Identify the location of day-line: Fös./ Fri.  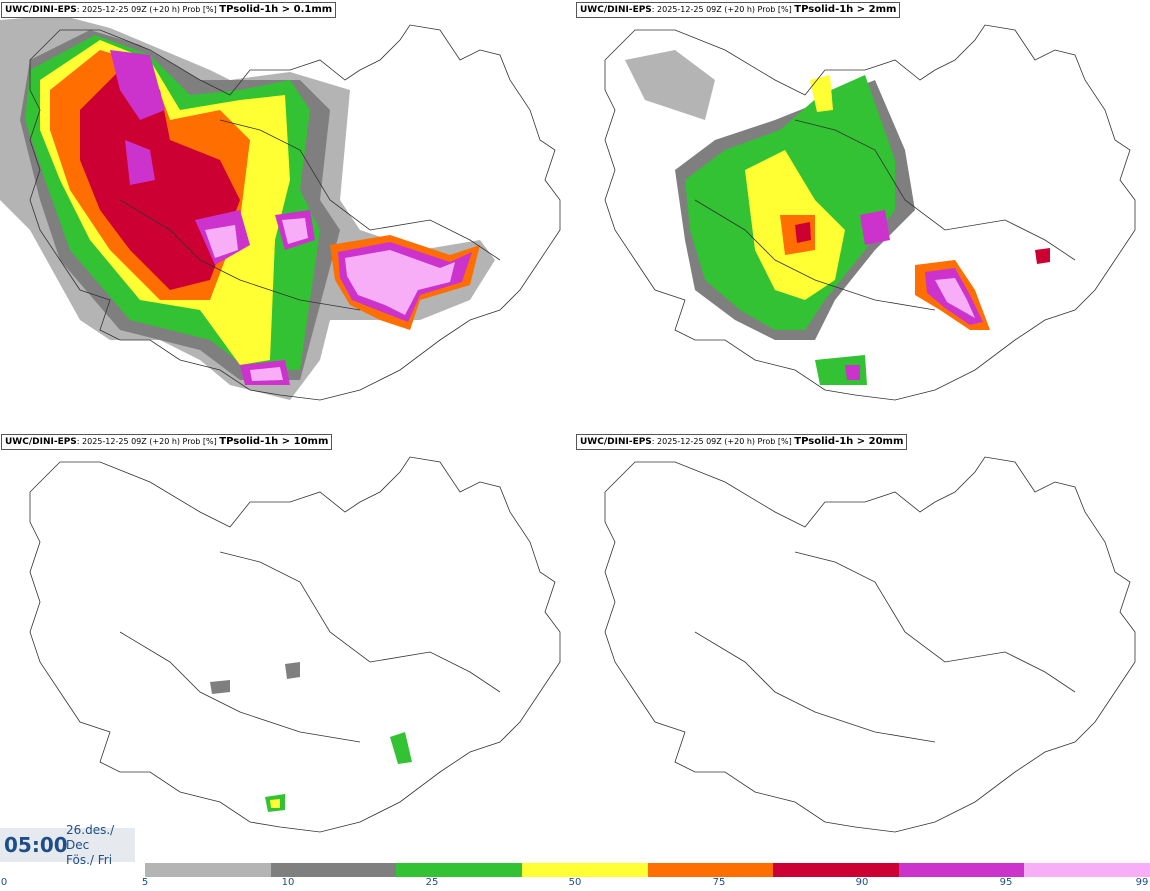
(89, 859).